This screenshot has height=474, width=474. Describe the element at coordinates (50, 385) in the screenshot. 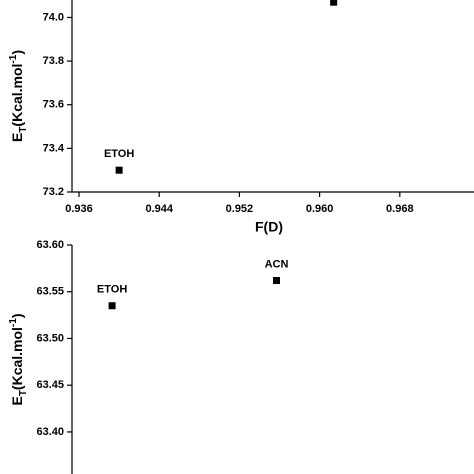

I see `y-tick-label: 63.45` at that location.